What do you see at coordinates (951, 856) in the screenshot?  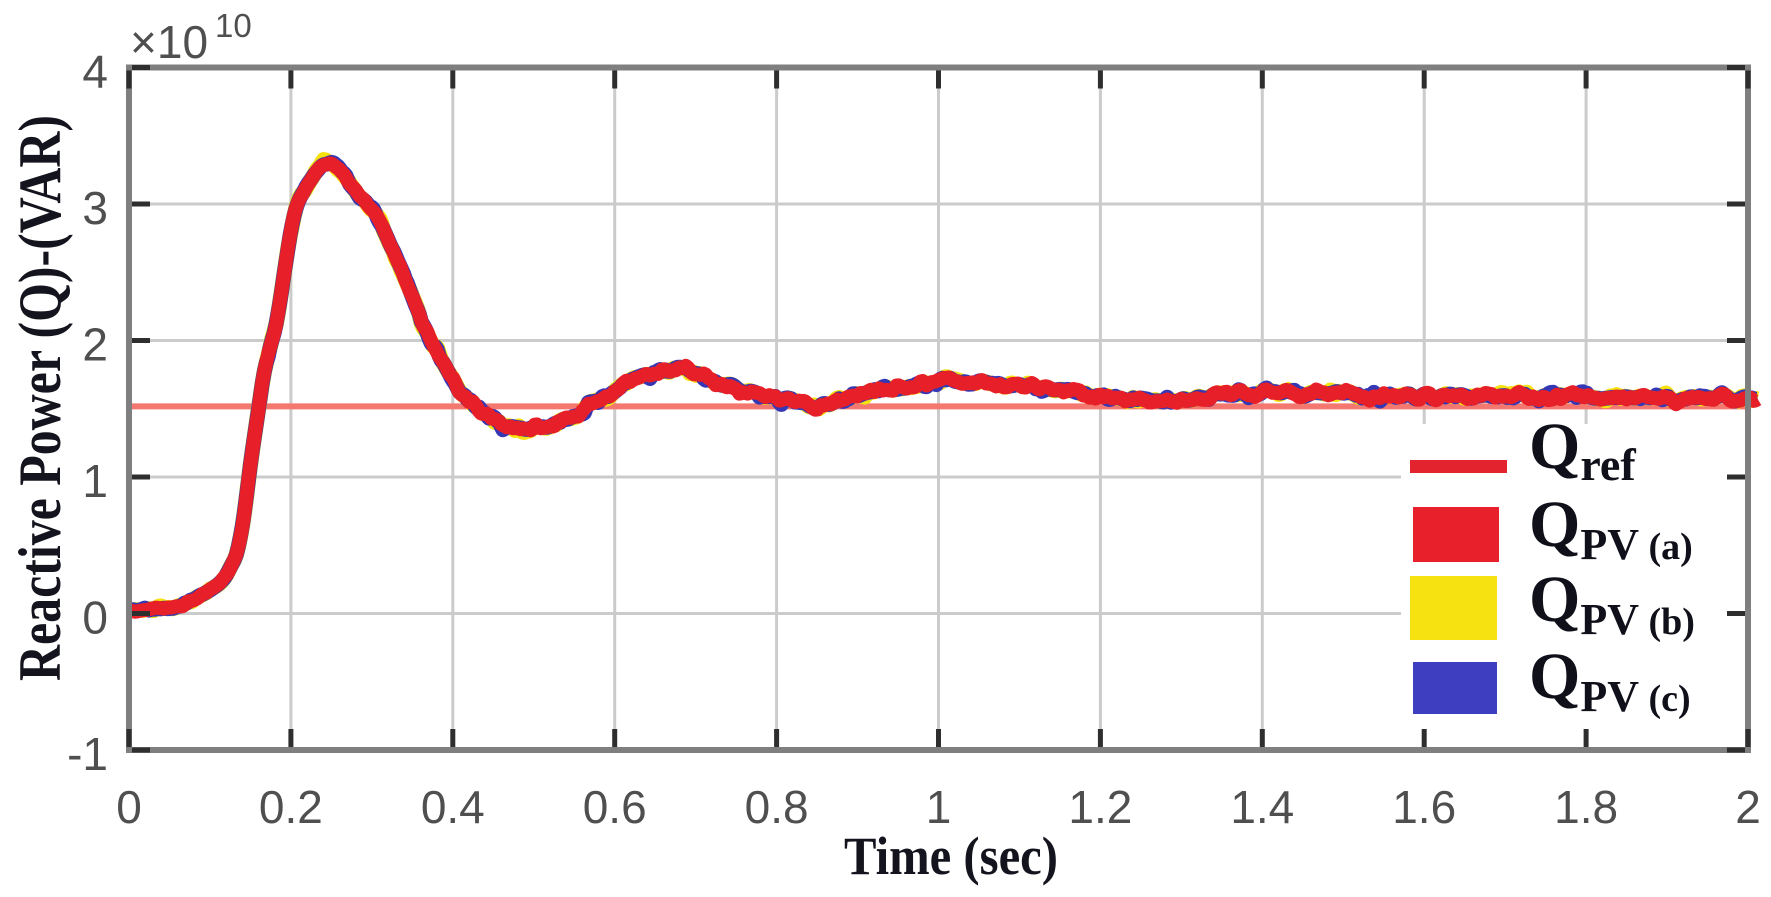 I see `svg-text: Time (sec)` at bounding box center [951, 856].